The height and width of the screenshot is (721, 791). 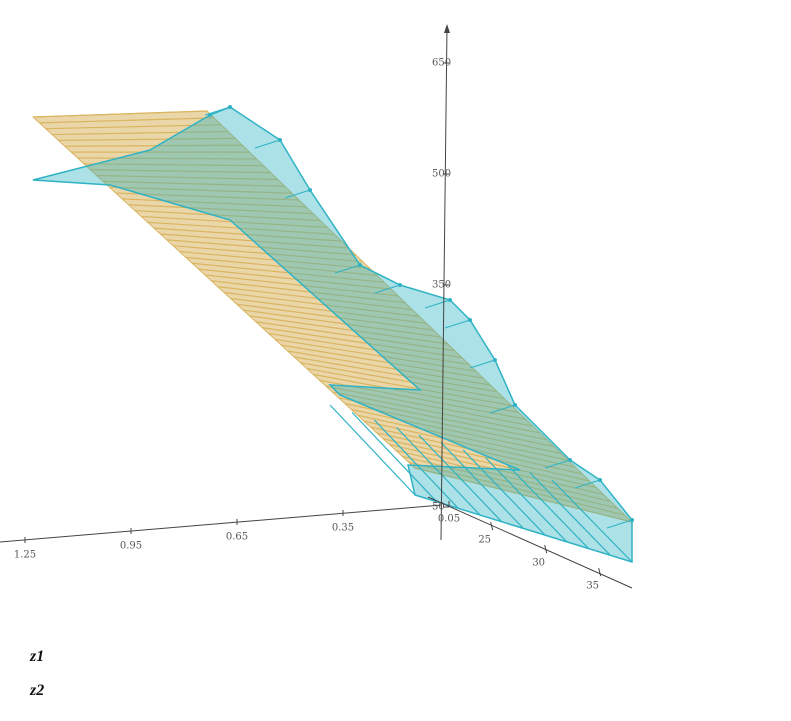 I want to click on y-tick-label: 35, so click(x=592, y=586).